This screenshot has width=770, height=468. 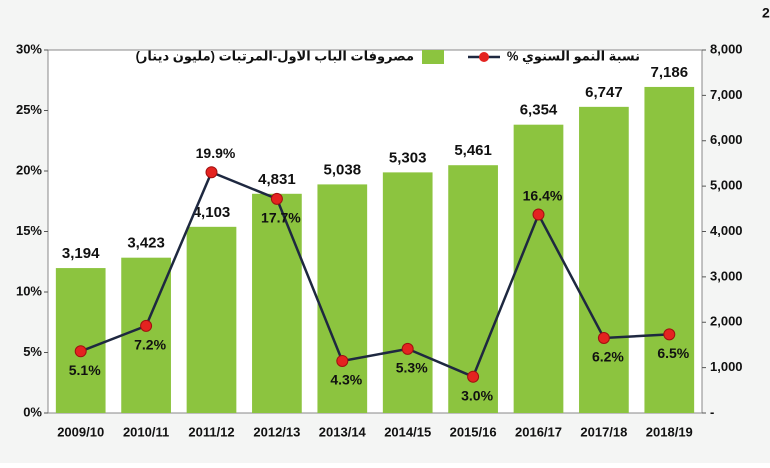 What do you see at coordinates (276, 431) in the screenshot?
I see `x-tick-label: 2012/13` at bounding box center [276, 431].